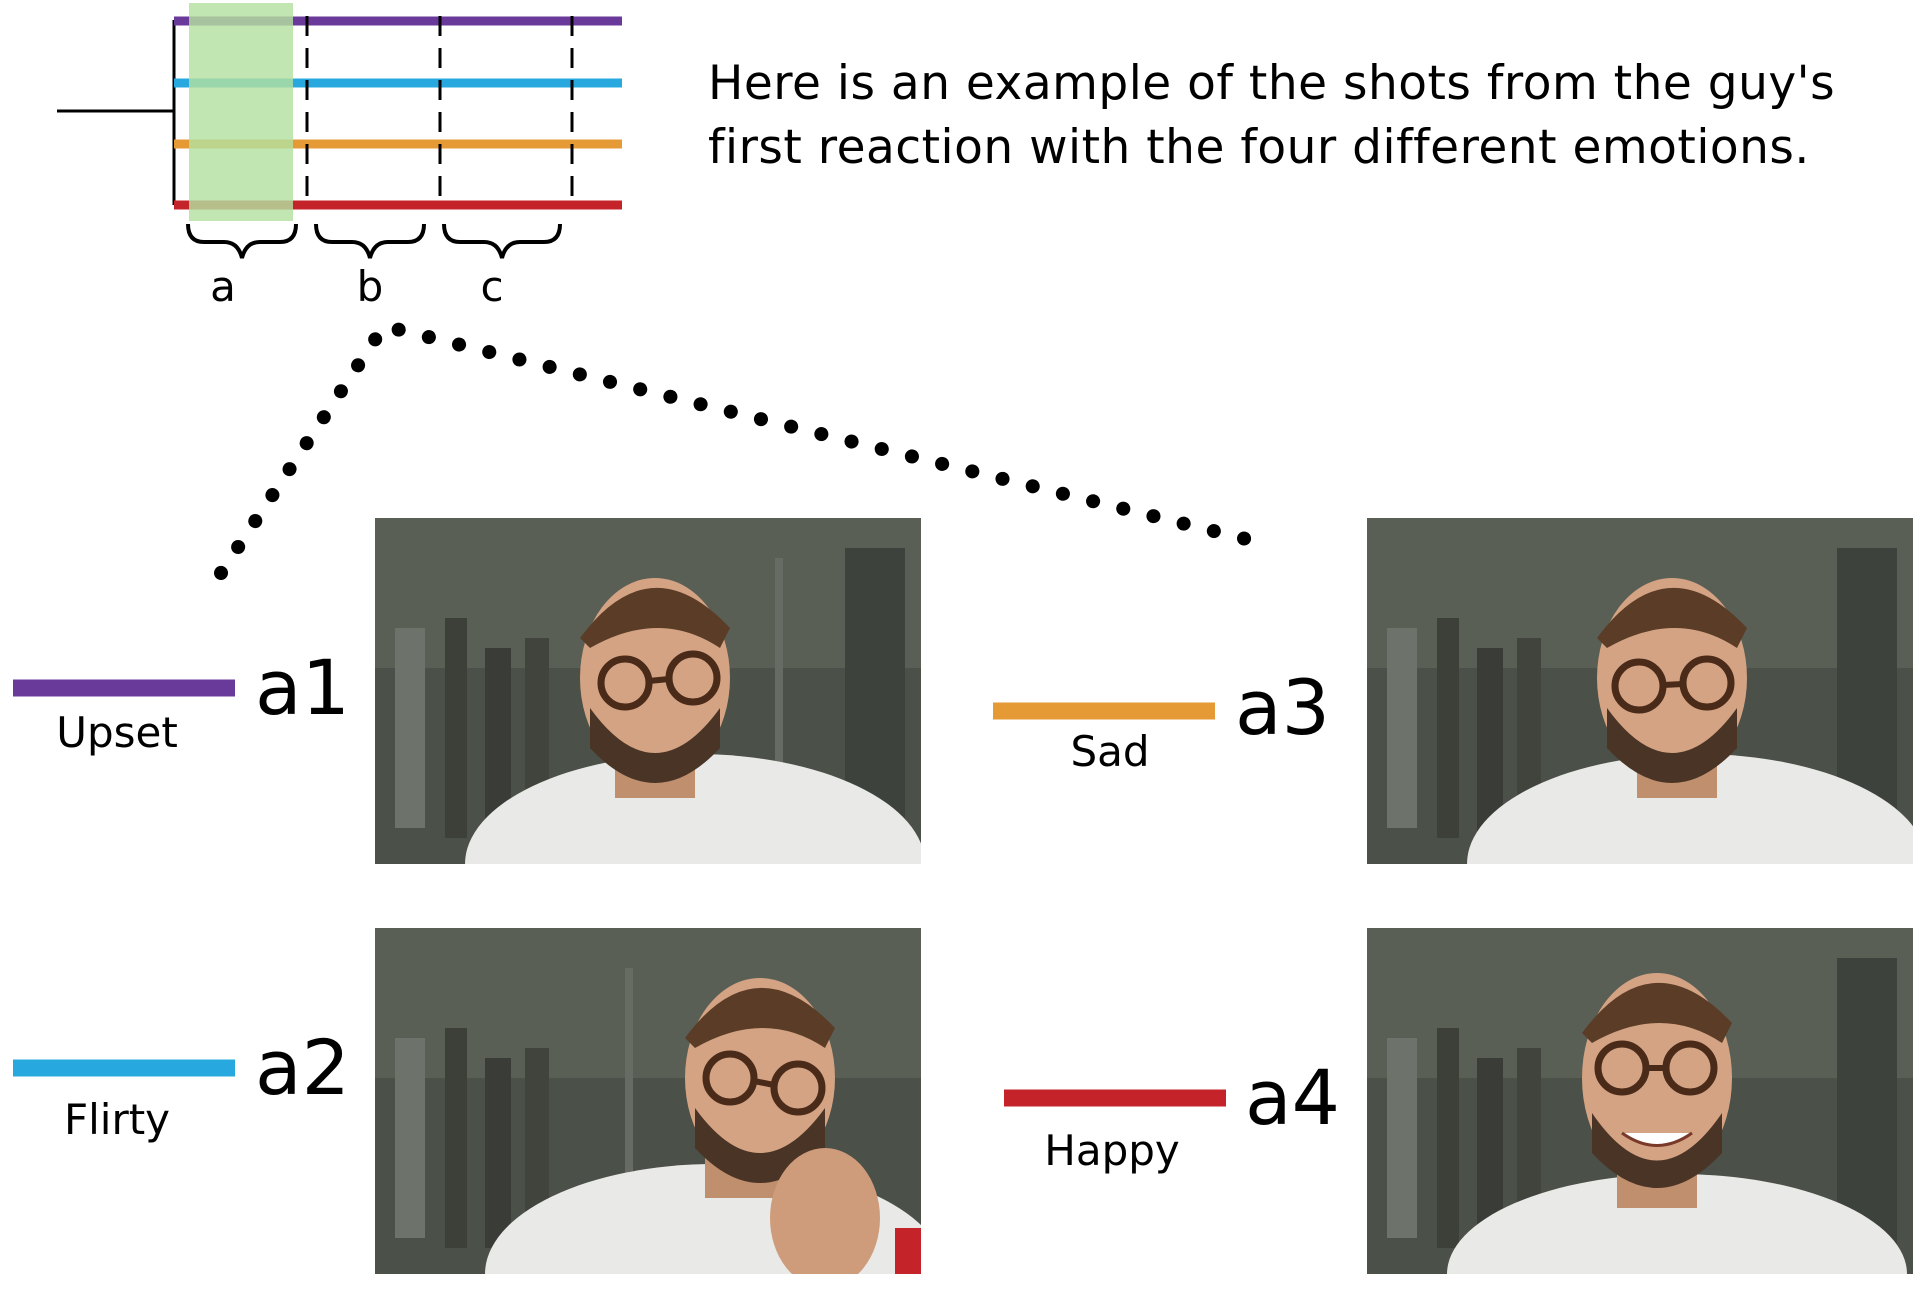 The width and height of the screenshot is (1920, 1296). What do you see at coordinates (223, 286) in the screenshot?
I see `segment-label-a: a` at bounding box center [223, 286].